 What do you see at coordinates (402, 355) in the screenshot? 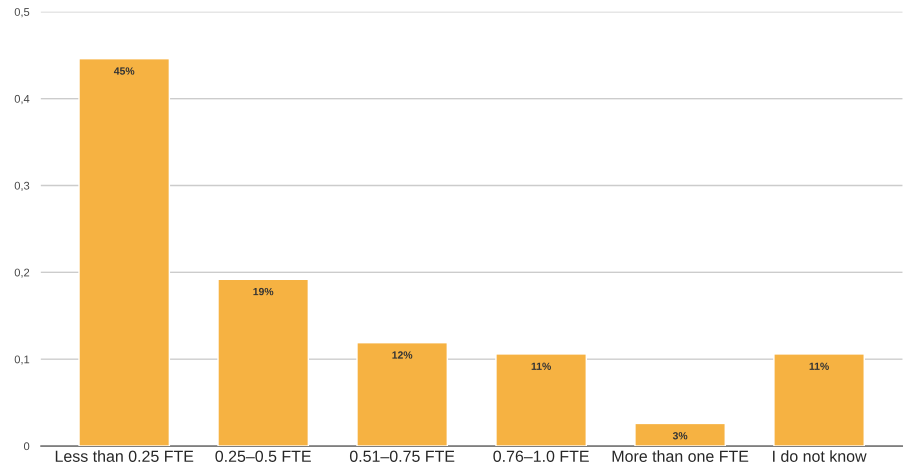
I see `data-label: 12%` at bounding box center [402, 355].